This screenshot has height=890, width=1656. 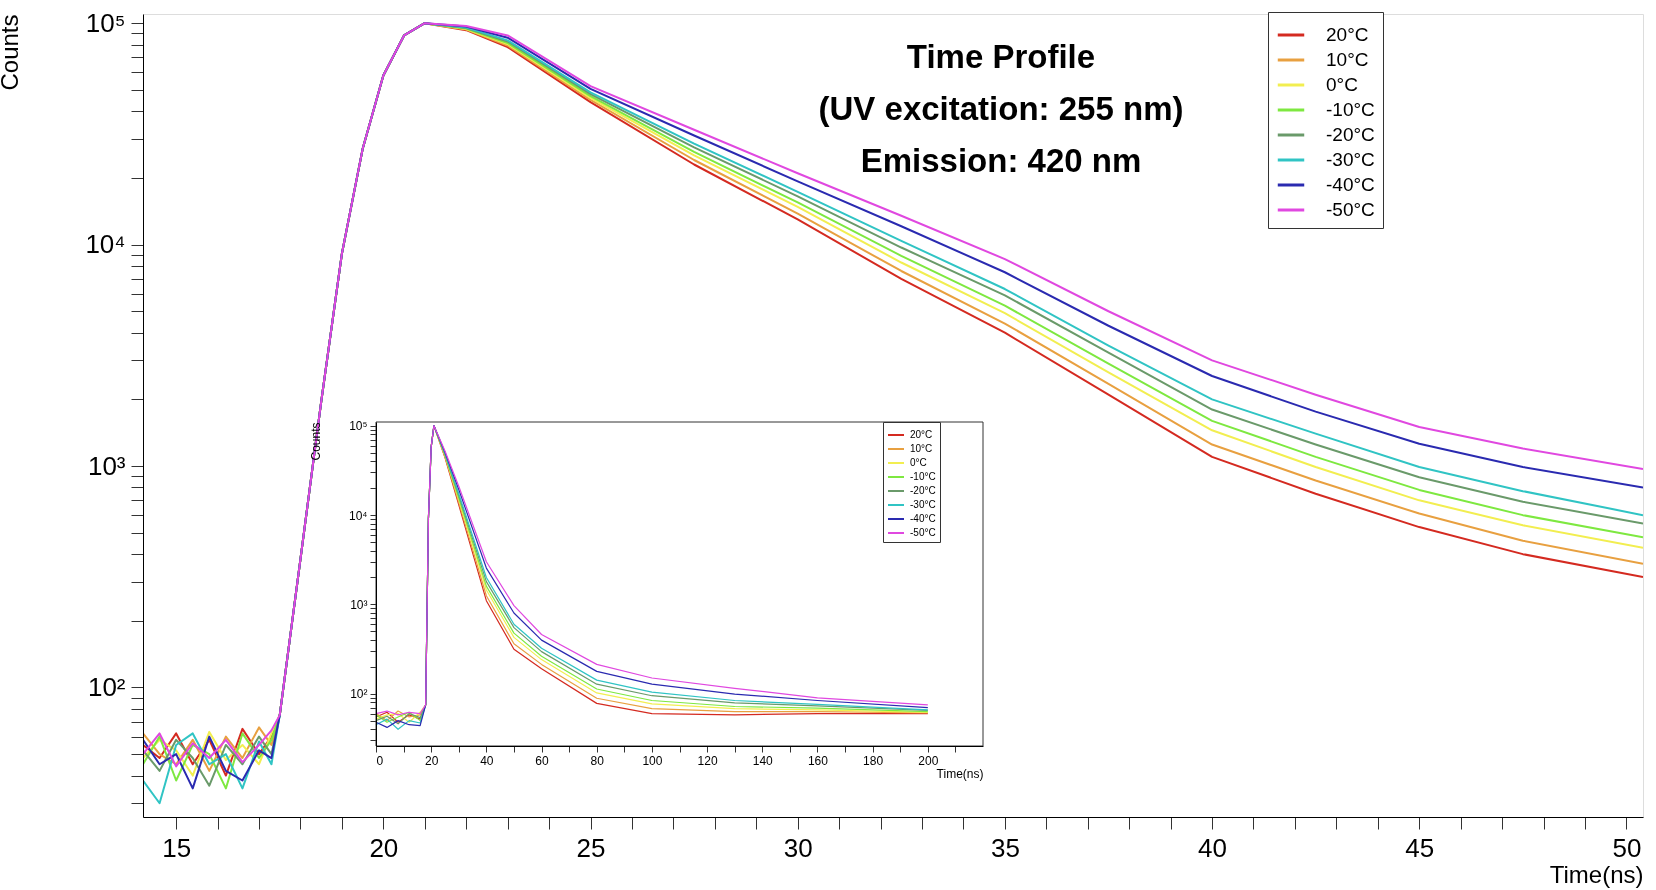 What do you see at coordinates (763, 760) in the screenshot?
I see `x-tick-label: 140` at bounding box center [763, 760].